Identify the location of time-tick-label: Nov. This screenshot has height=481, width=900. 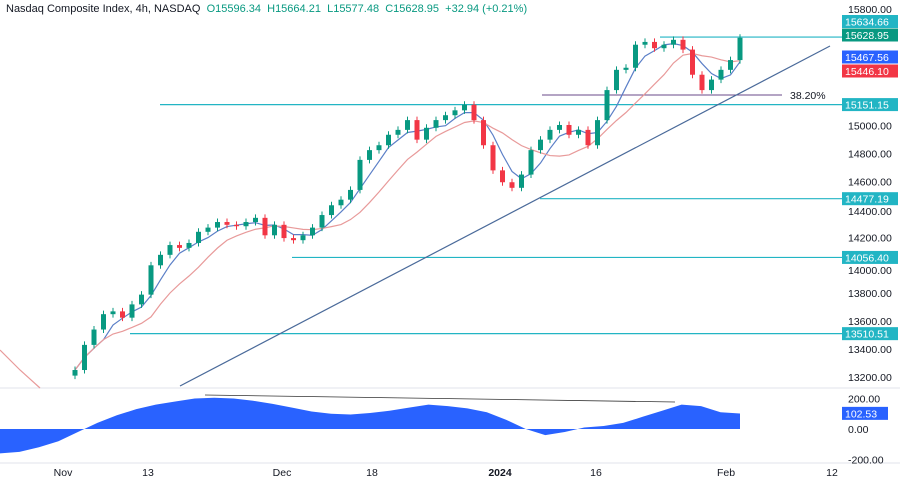
(63, 473).